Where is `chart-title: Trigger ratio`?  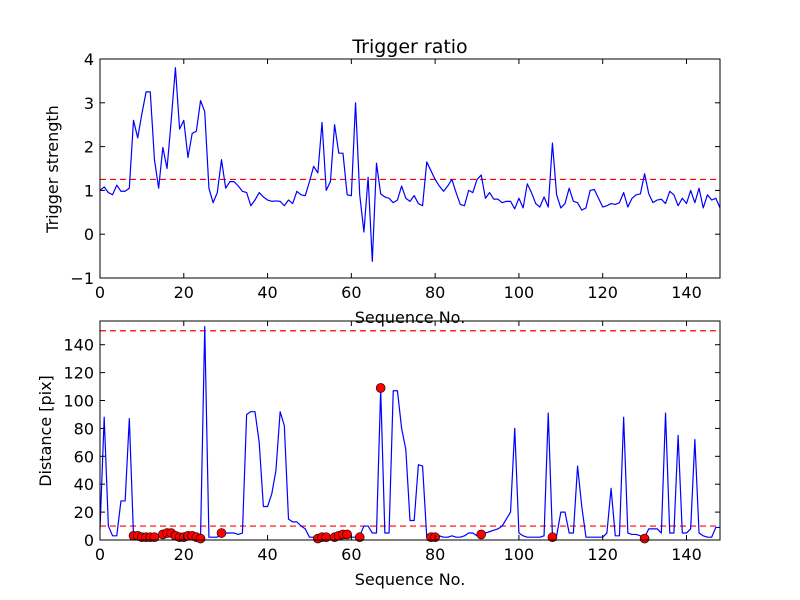
chart-title: Trigger ratio is located at coordinates (409, 47).